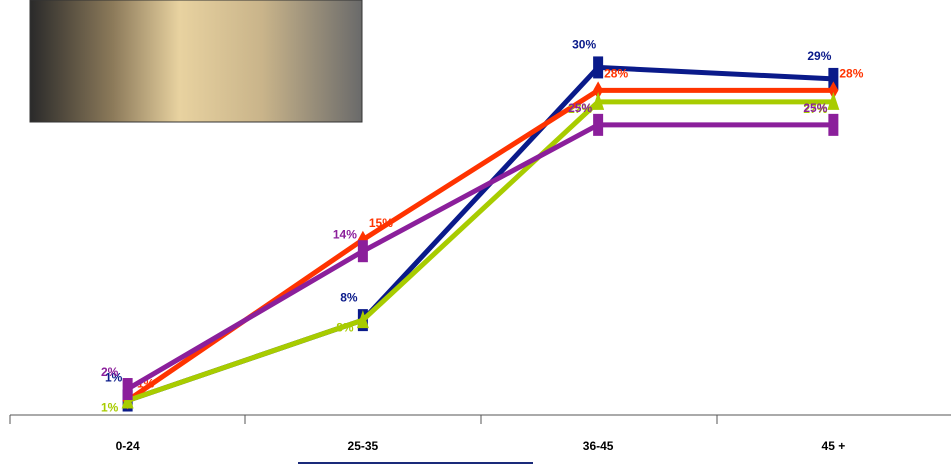 The width and height of the screenshot is (951, 465). What do you see at coordinates (363, 419) in the screenshot?
I see `x-axis-ticks` at bounding box center [363, 419].